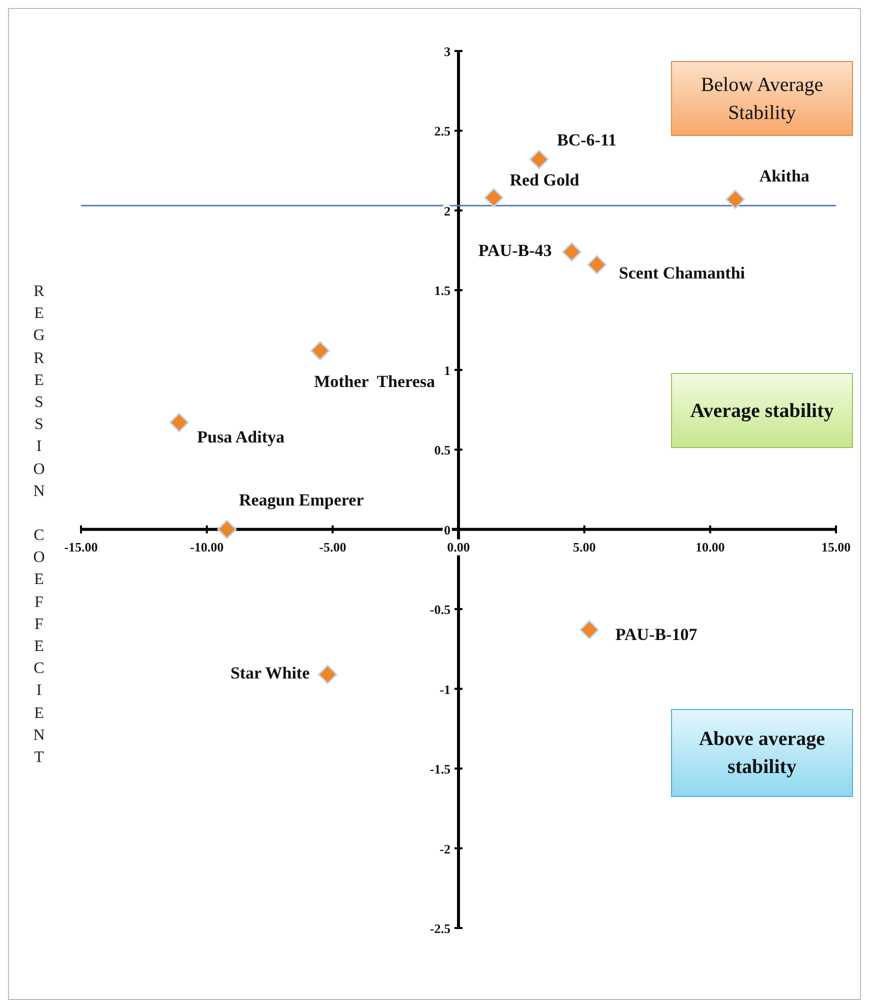 The image size is (869, 1000). Describe the element at coordinates (784, 176) in the screenshot. I see `series-label: Akitha` at that location.